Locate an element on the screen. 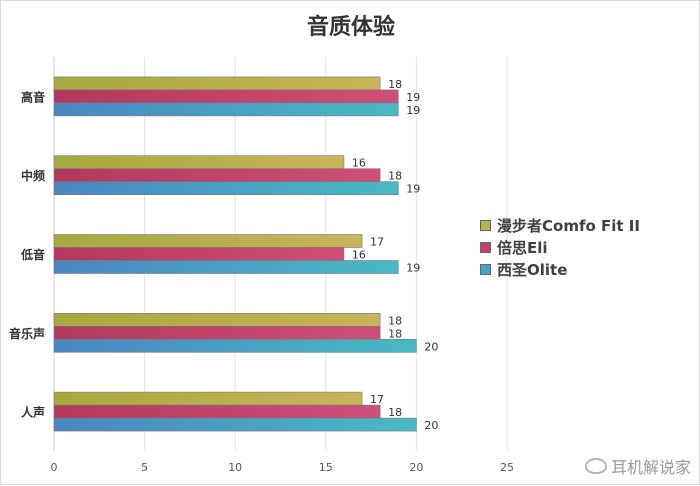  x-tick-label: 10 is located at coordinates (235, 467).